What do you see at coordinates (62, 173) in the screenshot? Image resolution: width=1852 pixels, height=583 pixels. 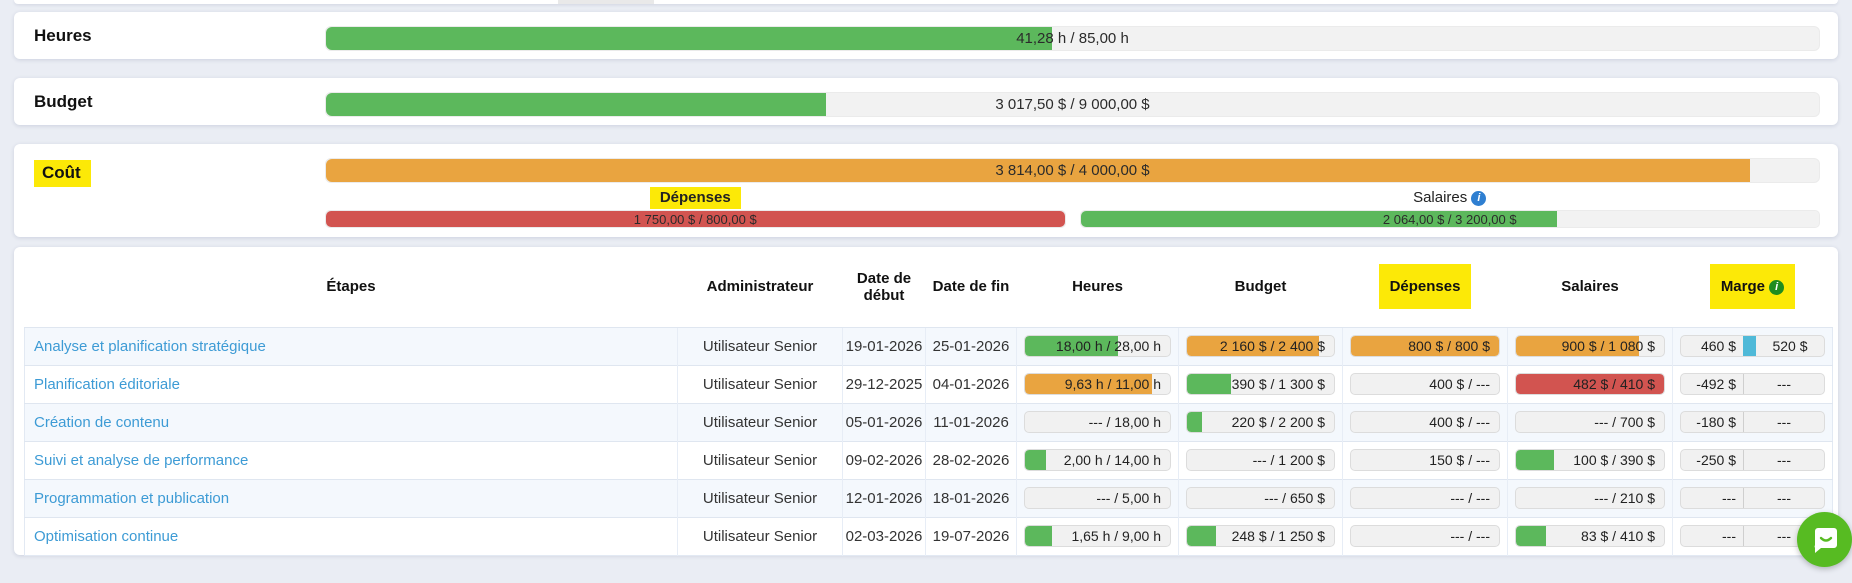 I see `cout-label-highlighted: Coût` at bounding box center [62, 173].